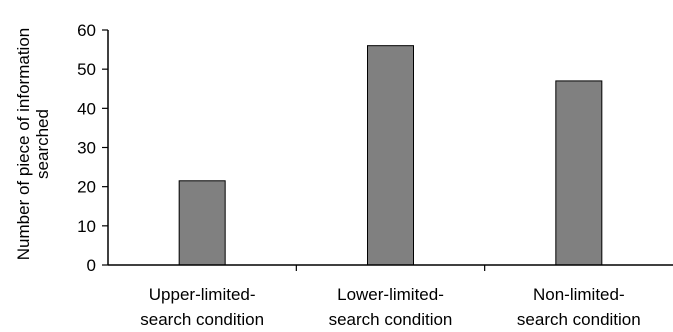  Describe the element at coordinates (86, 148) in the screenshot. I see `y-tick-label: 30` at that location.